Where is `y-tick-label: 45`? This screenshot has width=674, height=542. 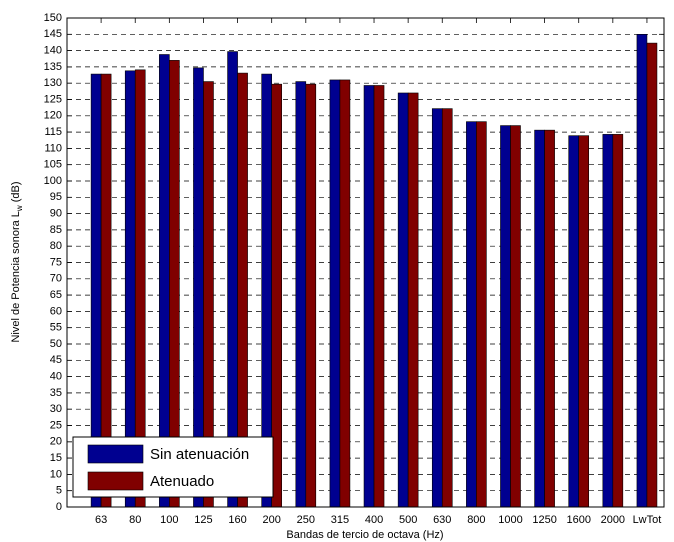
y-tick-label: 45 is located at coordinates (56, 360).